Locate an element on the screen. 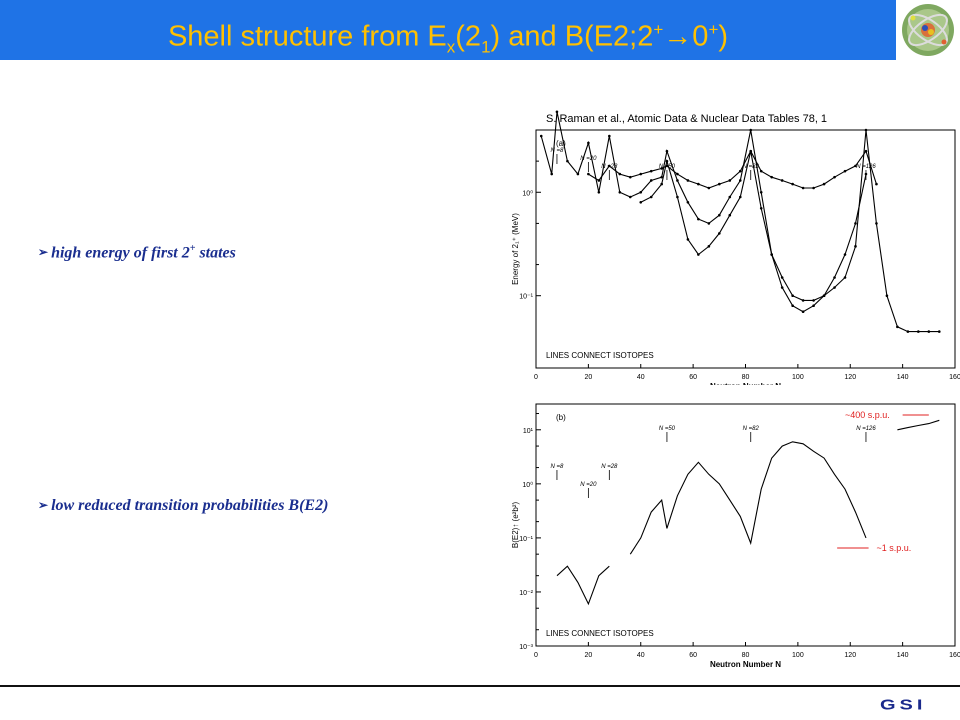  x-tick-label: 100 is located at coordinates (798, 655).